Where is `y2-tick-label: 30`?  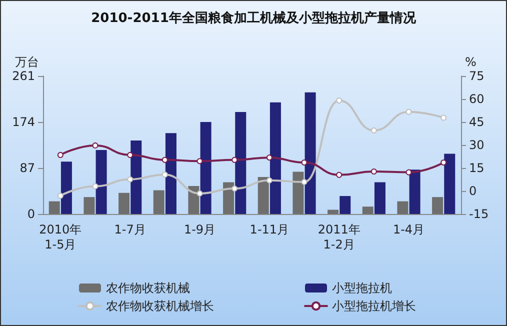
y2-tick-label: 30 is located at coordinates (476, 145).